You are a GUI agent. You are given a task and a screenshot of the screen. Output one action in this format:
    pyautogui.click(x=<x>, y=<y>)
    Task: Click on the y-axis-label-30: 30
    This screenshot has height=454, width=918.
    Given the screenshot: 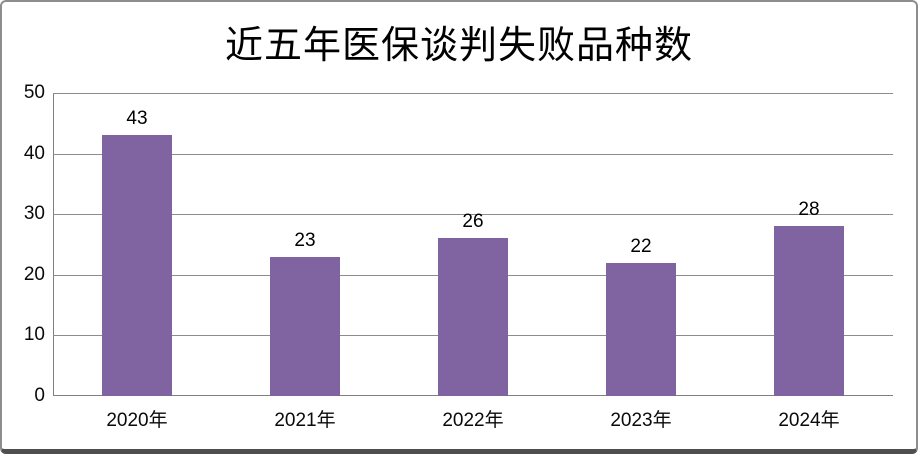 What is the action you would take?
    pyautogui.click(x=34, y=214)
    